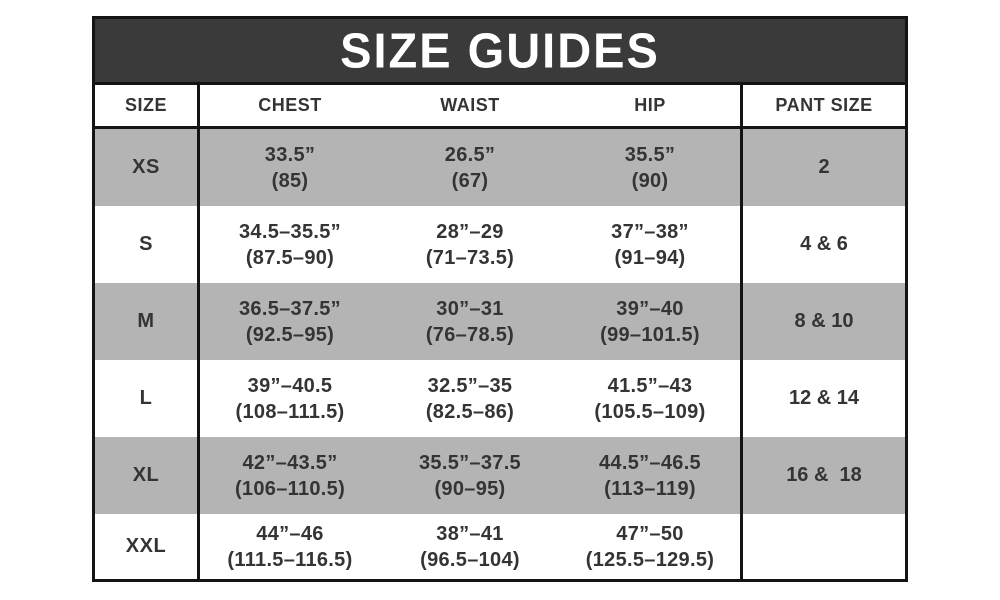  I want to click on pant-size-cell: 8 & 10, so click(822, 321).